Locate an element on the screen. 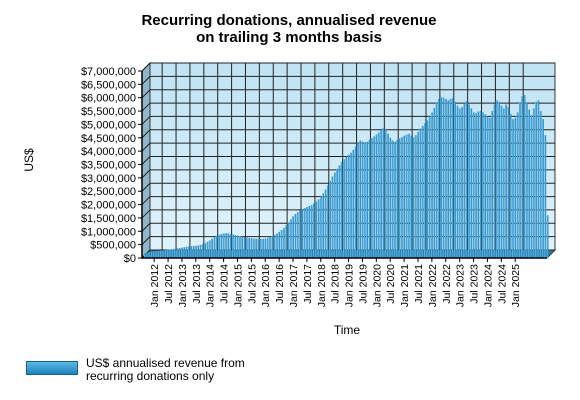  x-tick-label: Jan 2017 is located at coordinates (294, 285).